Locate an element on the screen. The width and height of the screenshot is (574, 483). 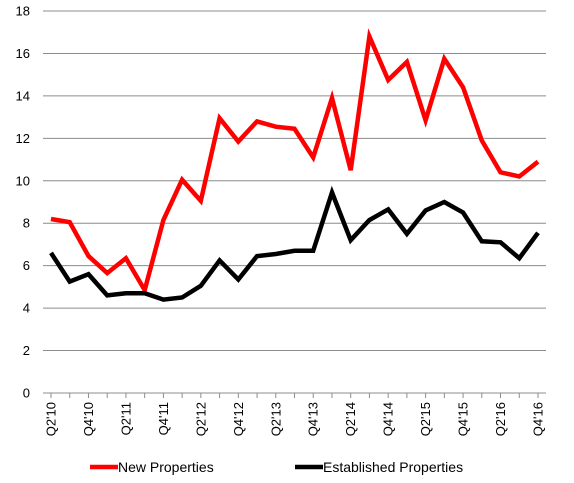
y-tick-label-0: 0 is located at coordinates (26, 393).